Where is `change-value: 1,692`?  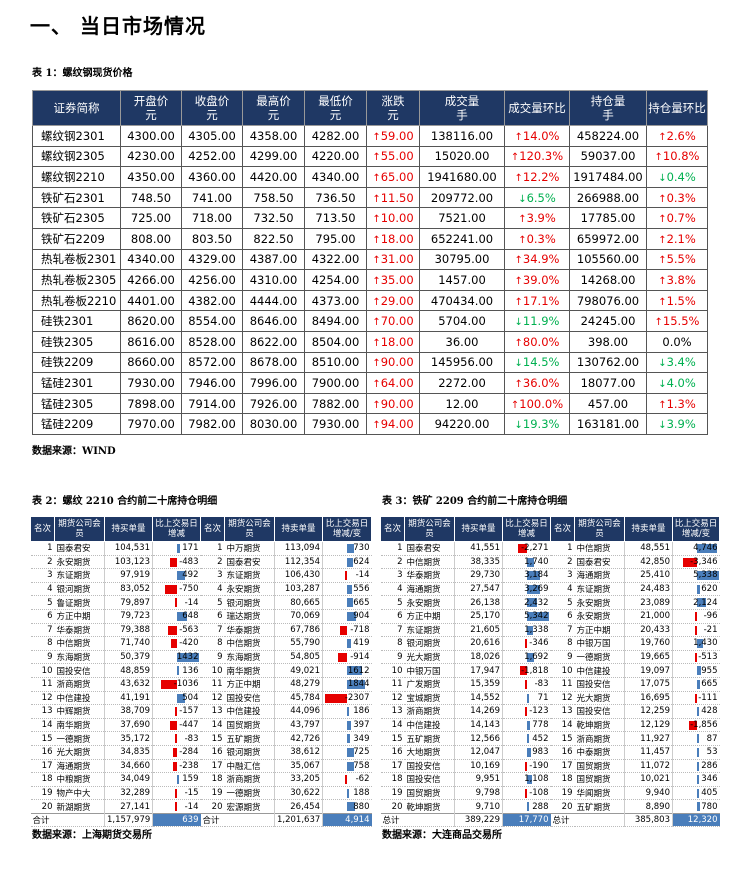
change-value: 1,692 is located at coordinates (536, 657).